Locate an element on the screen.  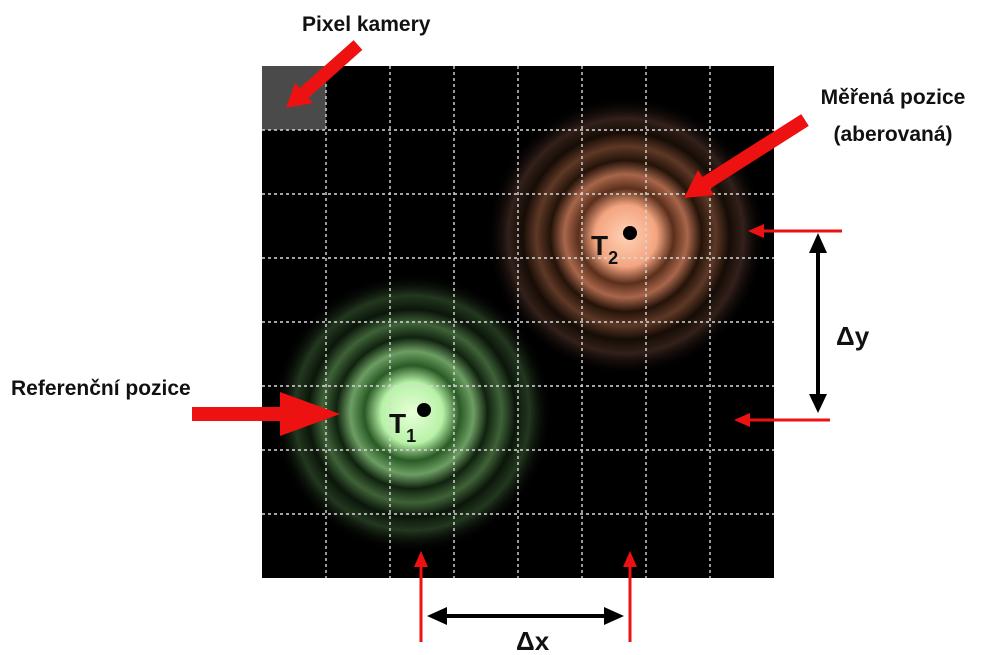
measured-position-aberrated-label: (aberovaná) is located at coordinates (892, 134).